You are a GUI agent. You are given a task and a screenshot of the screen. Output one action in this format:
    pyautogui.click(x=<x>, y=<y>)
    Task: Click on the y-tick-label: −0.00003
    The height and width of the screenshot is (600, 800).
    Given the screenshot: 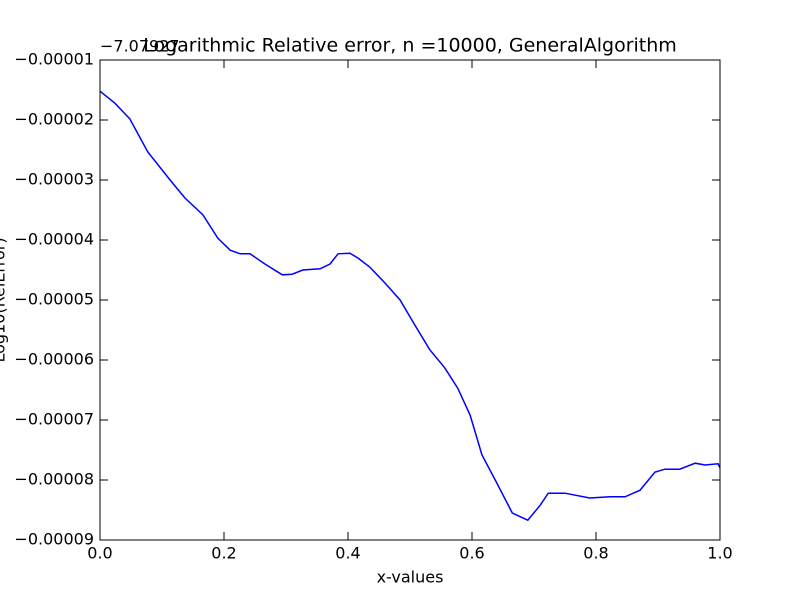 What is the action you would take?
    pyautogui.click(x=54, y=179)
    